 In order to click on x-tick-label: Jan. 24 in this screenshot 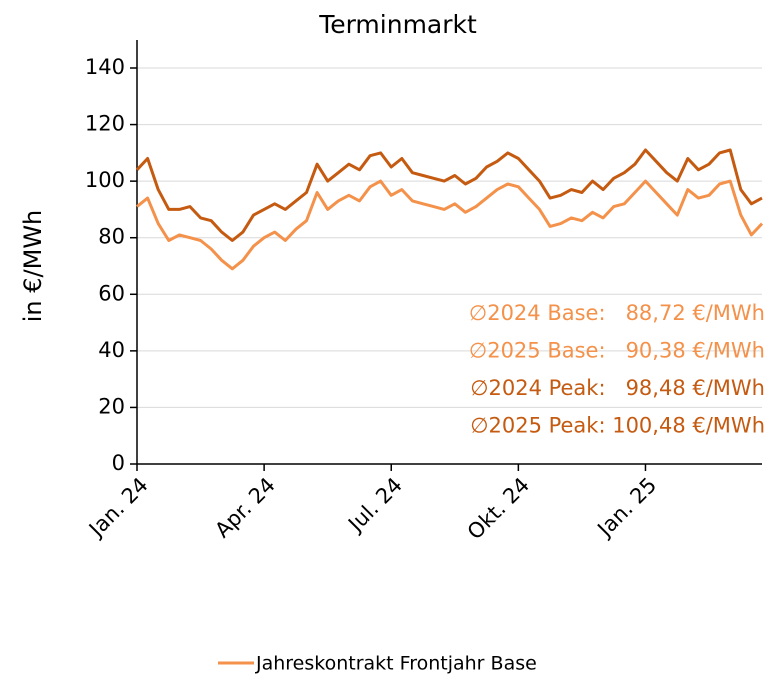, I will do `click(118, 508)`.